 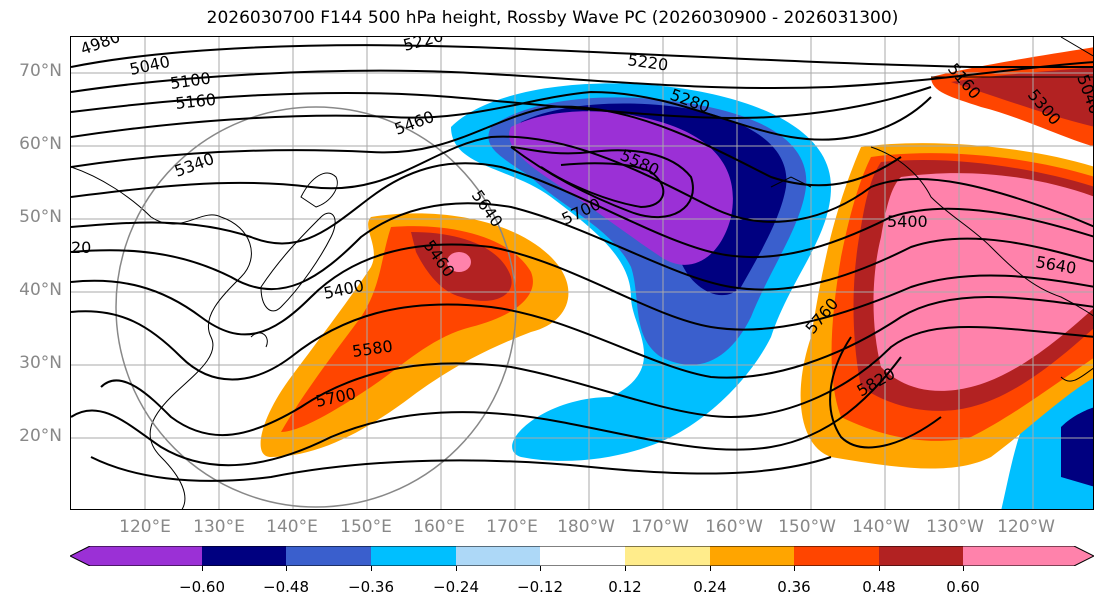 I want to click on lon-label-160e: 160°E, so click(x=439, y=527).